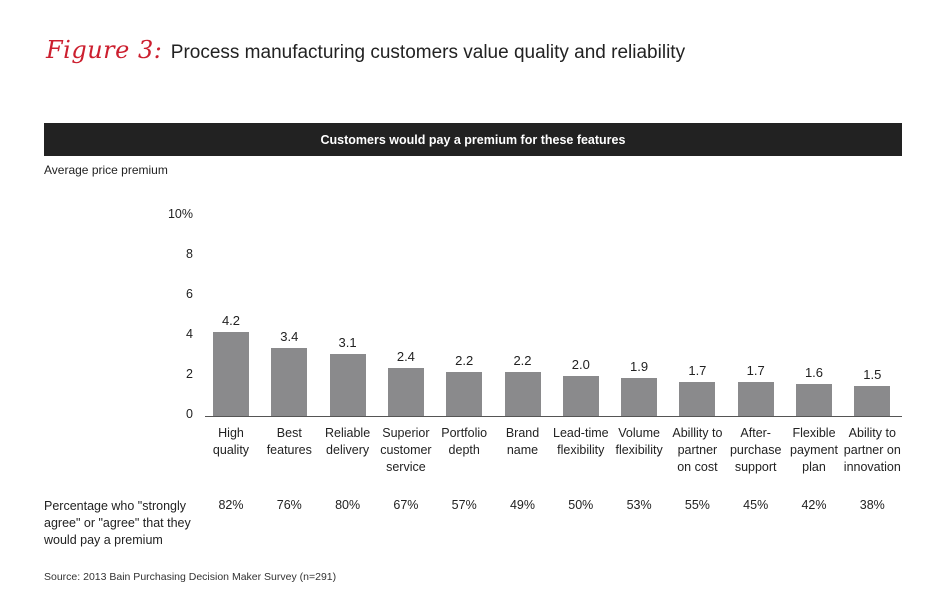 This screenshot has width=950, height=605. Describe the element at coordinates (639, 505) in the screenshot. I see `agree-percentage: 53%` at that location.